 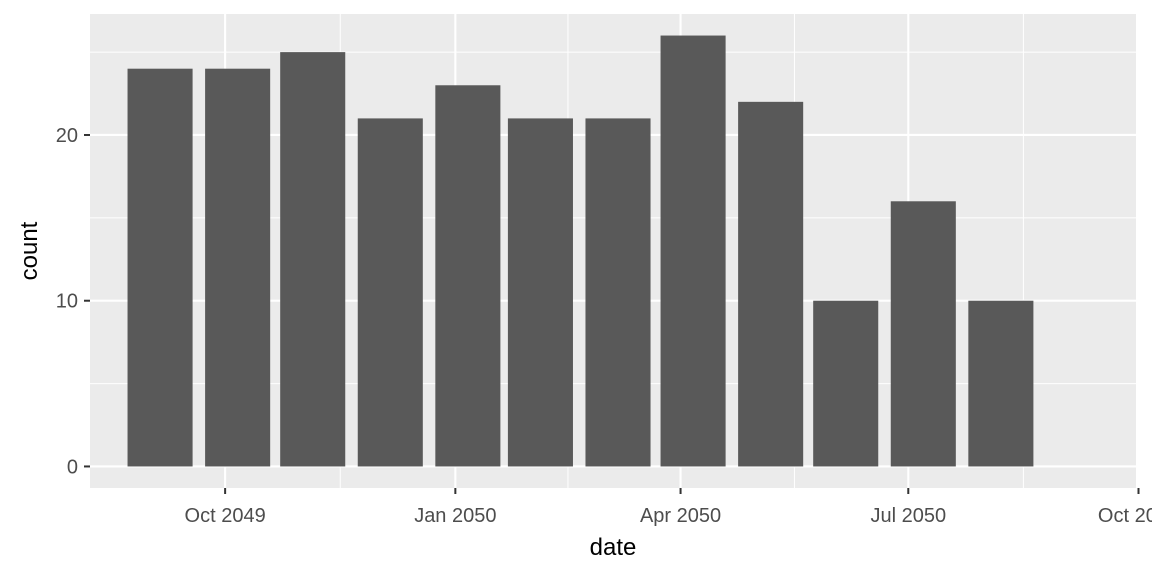 I want to click on x-axis-title: date, so click(x=613, y=547).